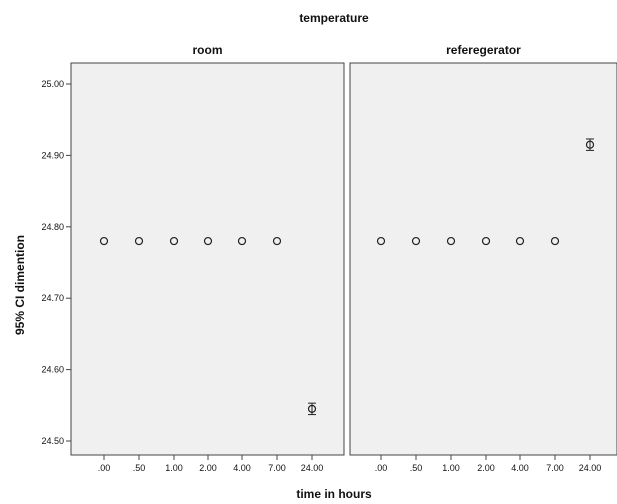 The width and height of the screenshot is (617, 504). Describe the element at coordinates (52, 370) in the screenshot. I see `y-tick-label: 24.60` at that location.